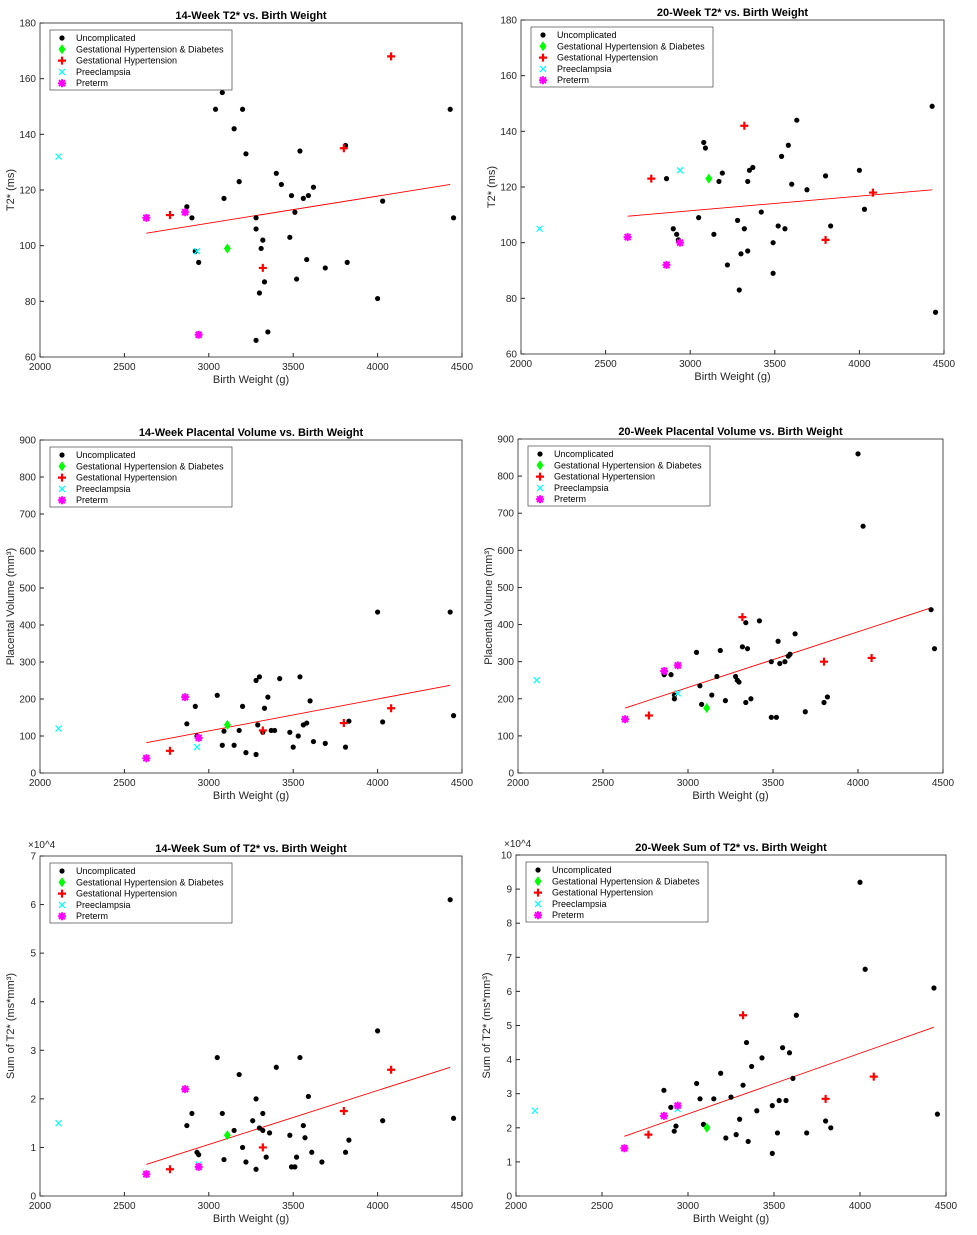  Describe the element at coordinates (33, 857) in the screenshot. I see `y-tick-label: 7` at that location.